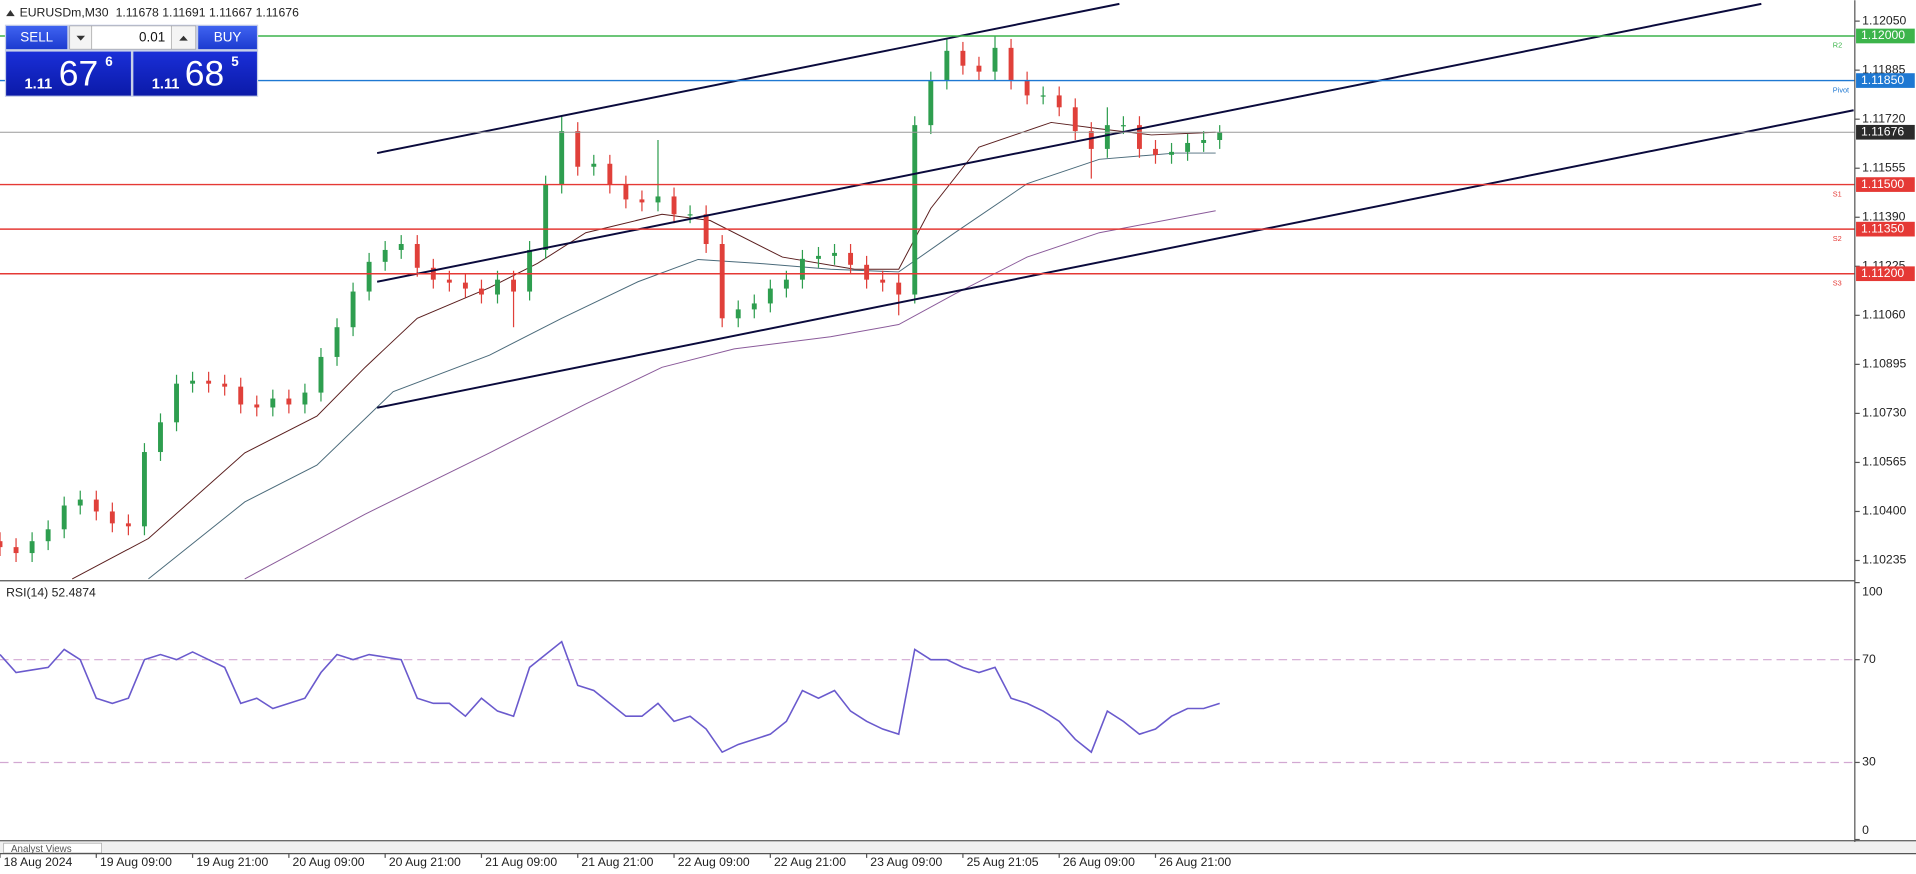  Describe the element at coordinates (1869, 762) in the screenshot. I see `y-tick-label: 30` at that location.